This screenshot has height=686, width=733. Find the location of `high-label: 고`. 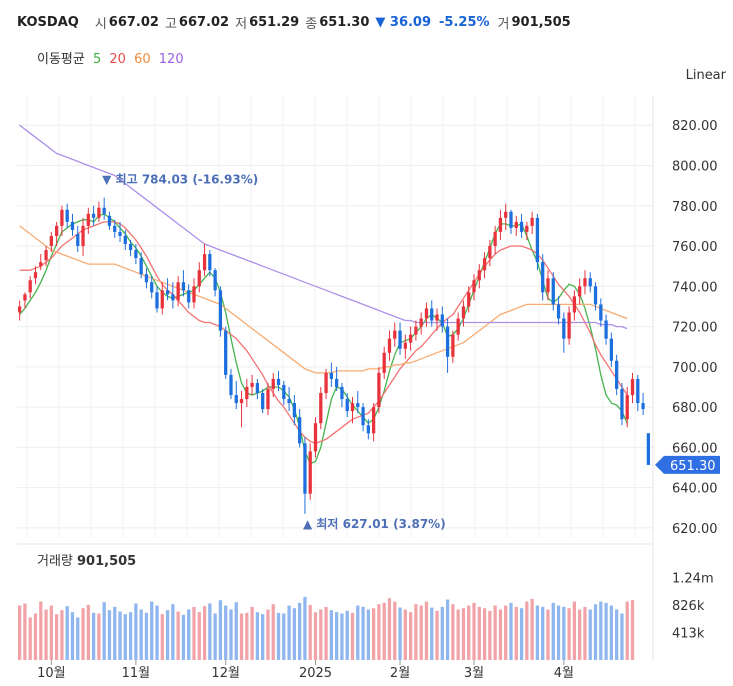

high-label: 고 is located at coordinates (170, 24).